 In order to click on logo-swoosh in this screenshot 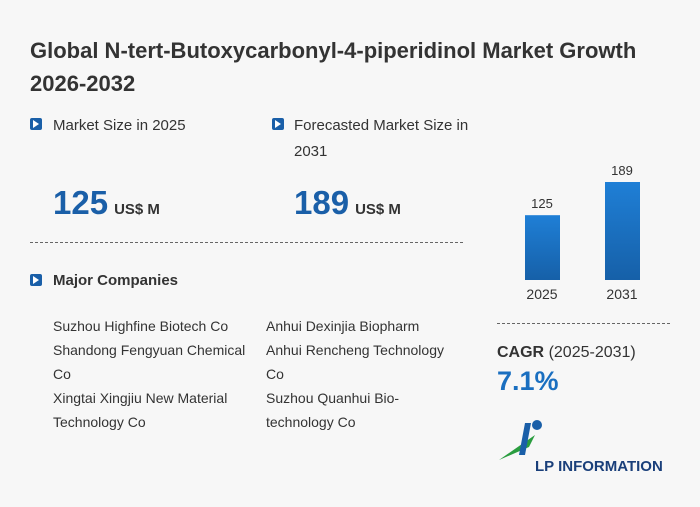, I will do `click(517, 447)`.